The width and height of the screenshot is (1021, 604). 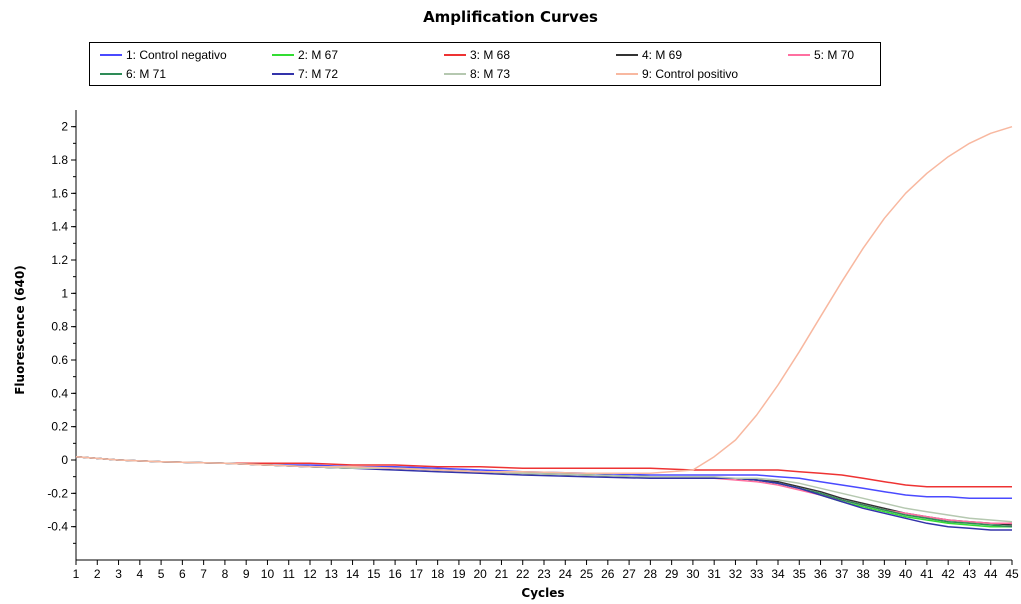 What do you see at coordinates (949, 574) in the screenshot?
I see `x-tick-label: 42` at bounding box center [949, 574].